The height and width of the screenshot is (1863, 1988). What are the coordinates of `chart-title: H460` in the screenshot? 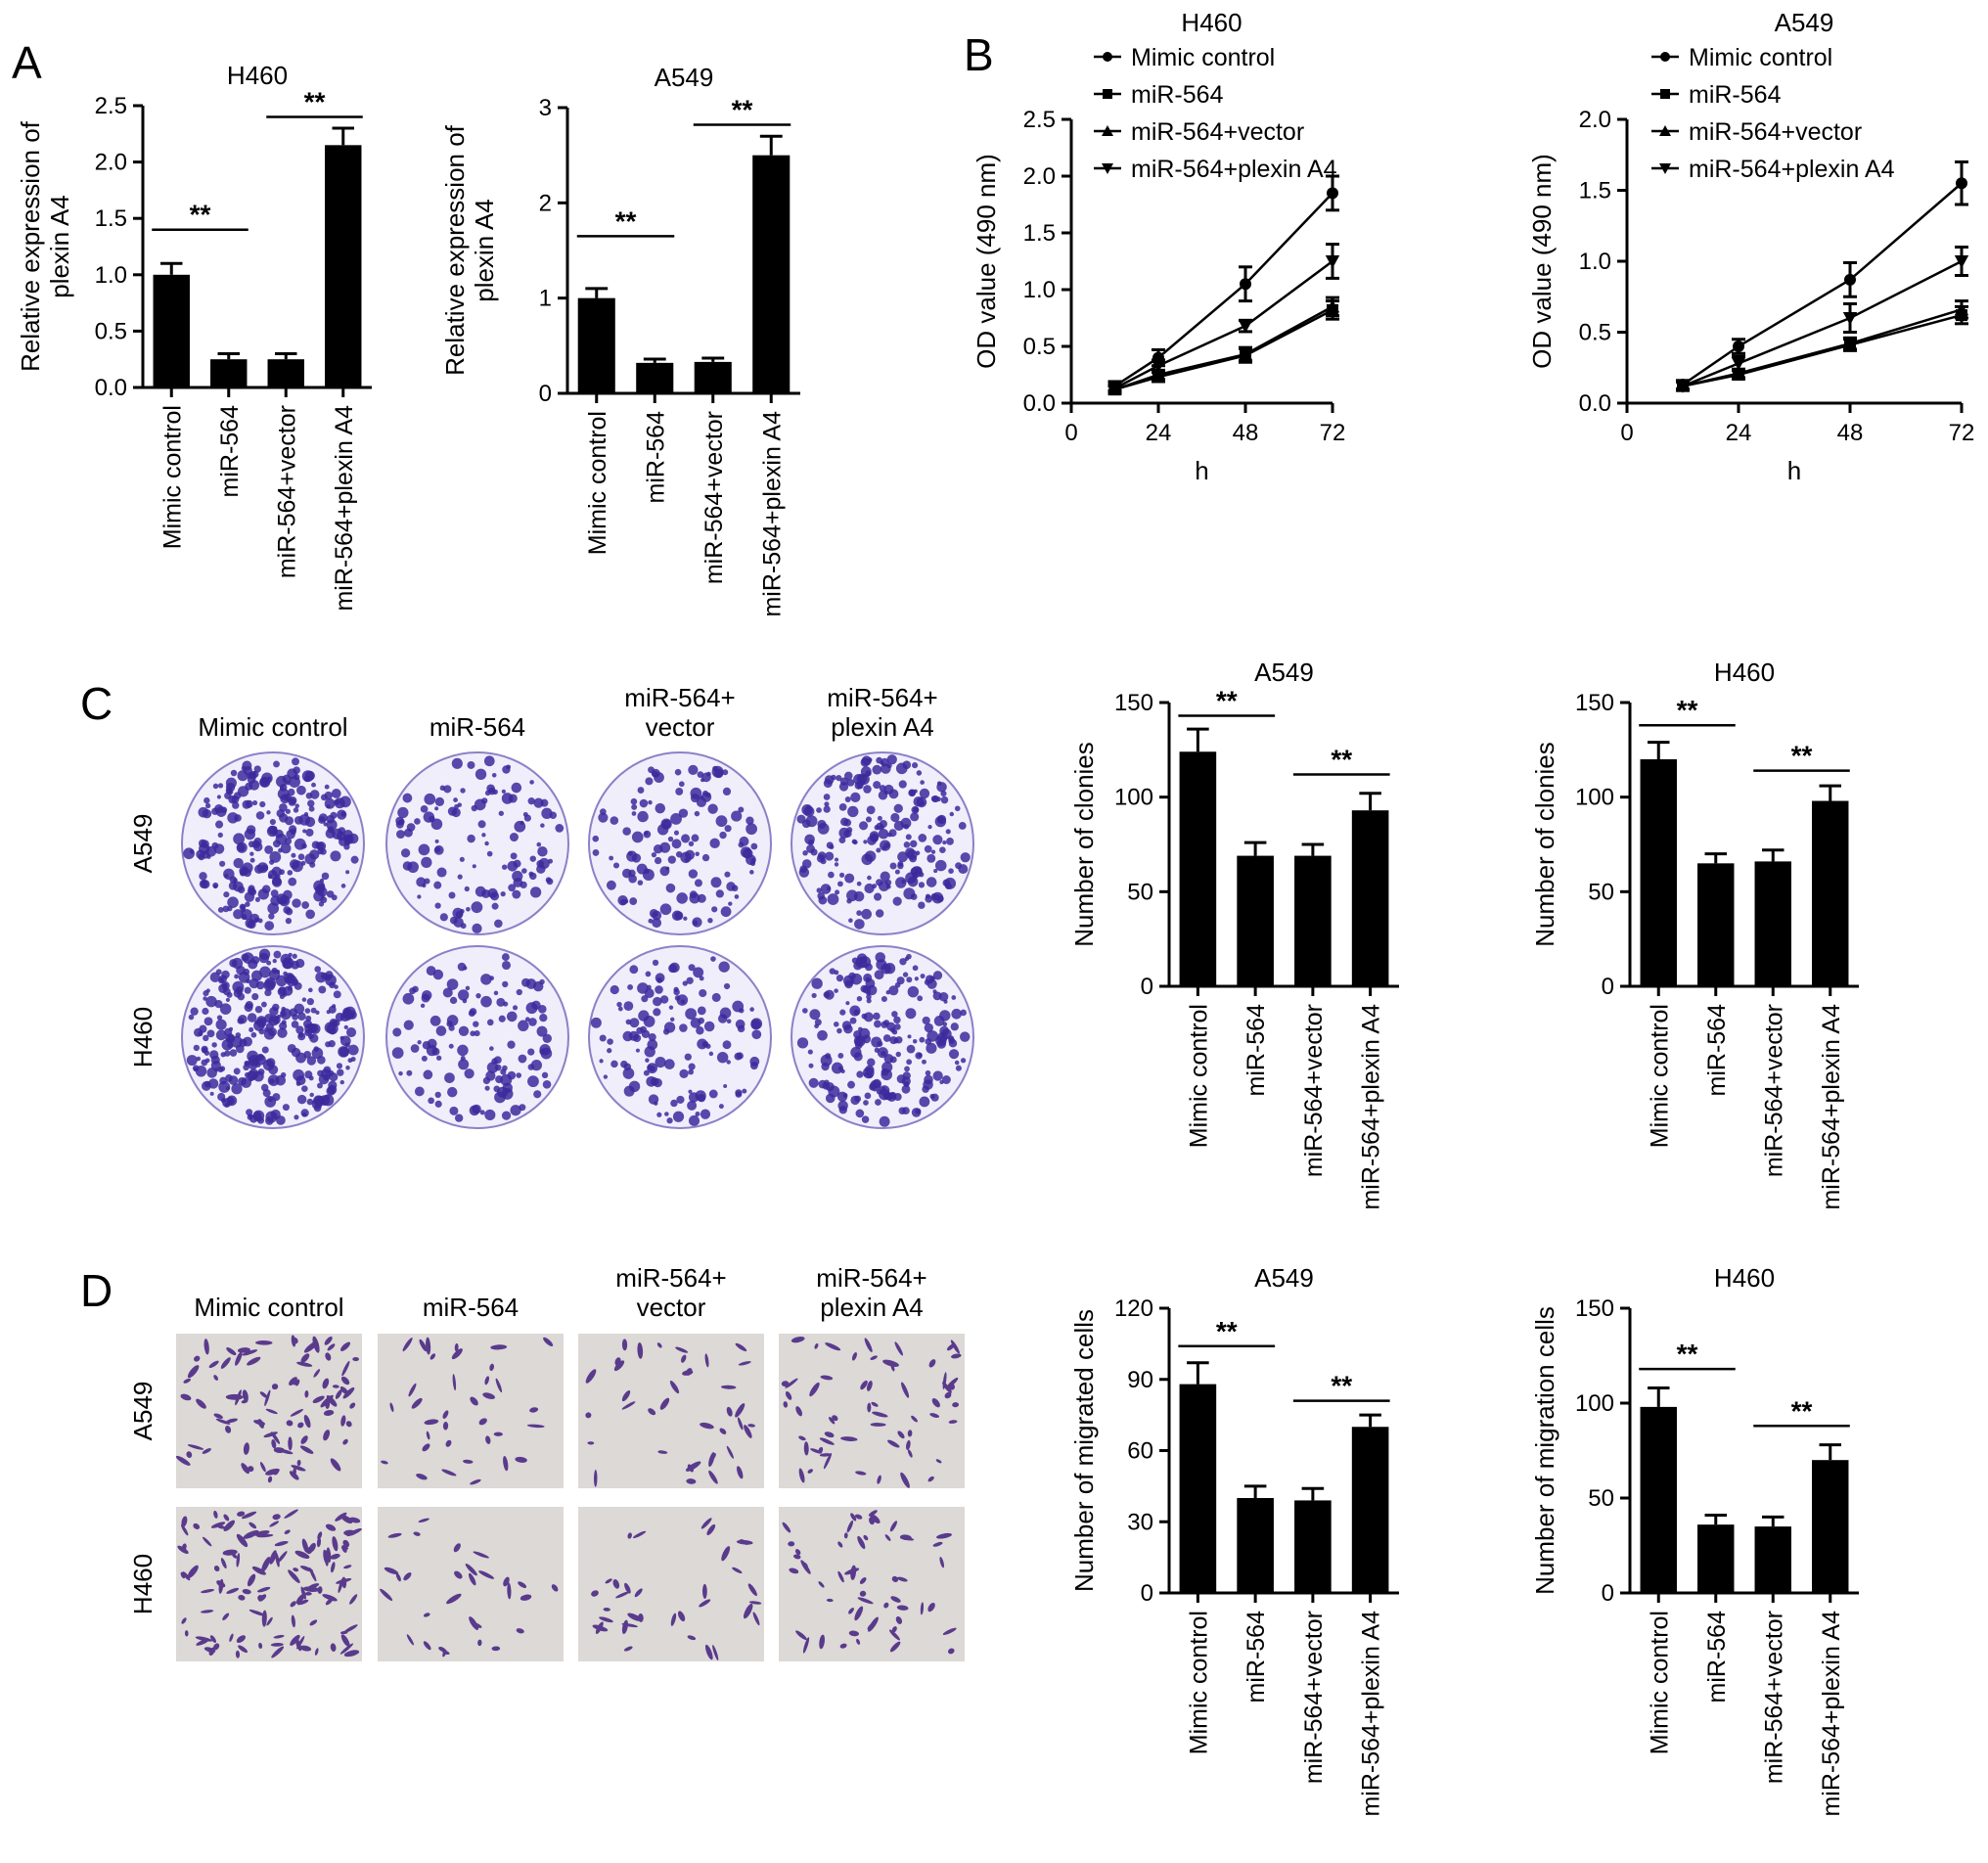 It's located at (258, 75).